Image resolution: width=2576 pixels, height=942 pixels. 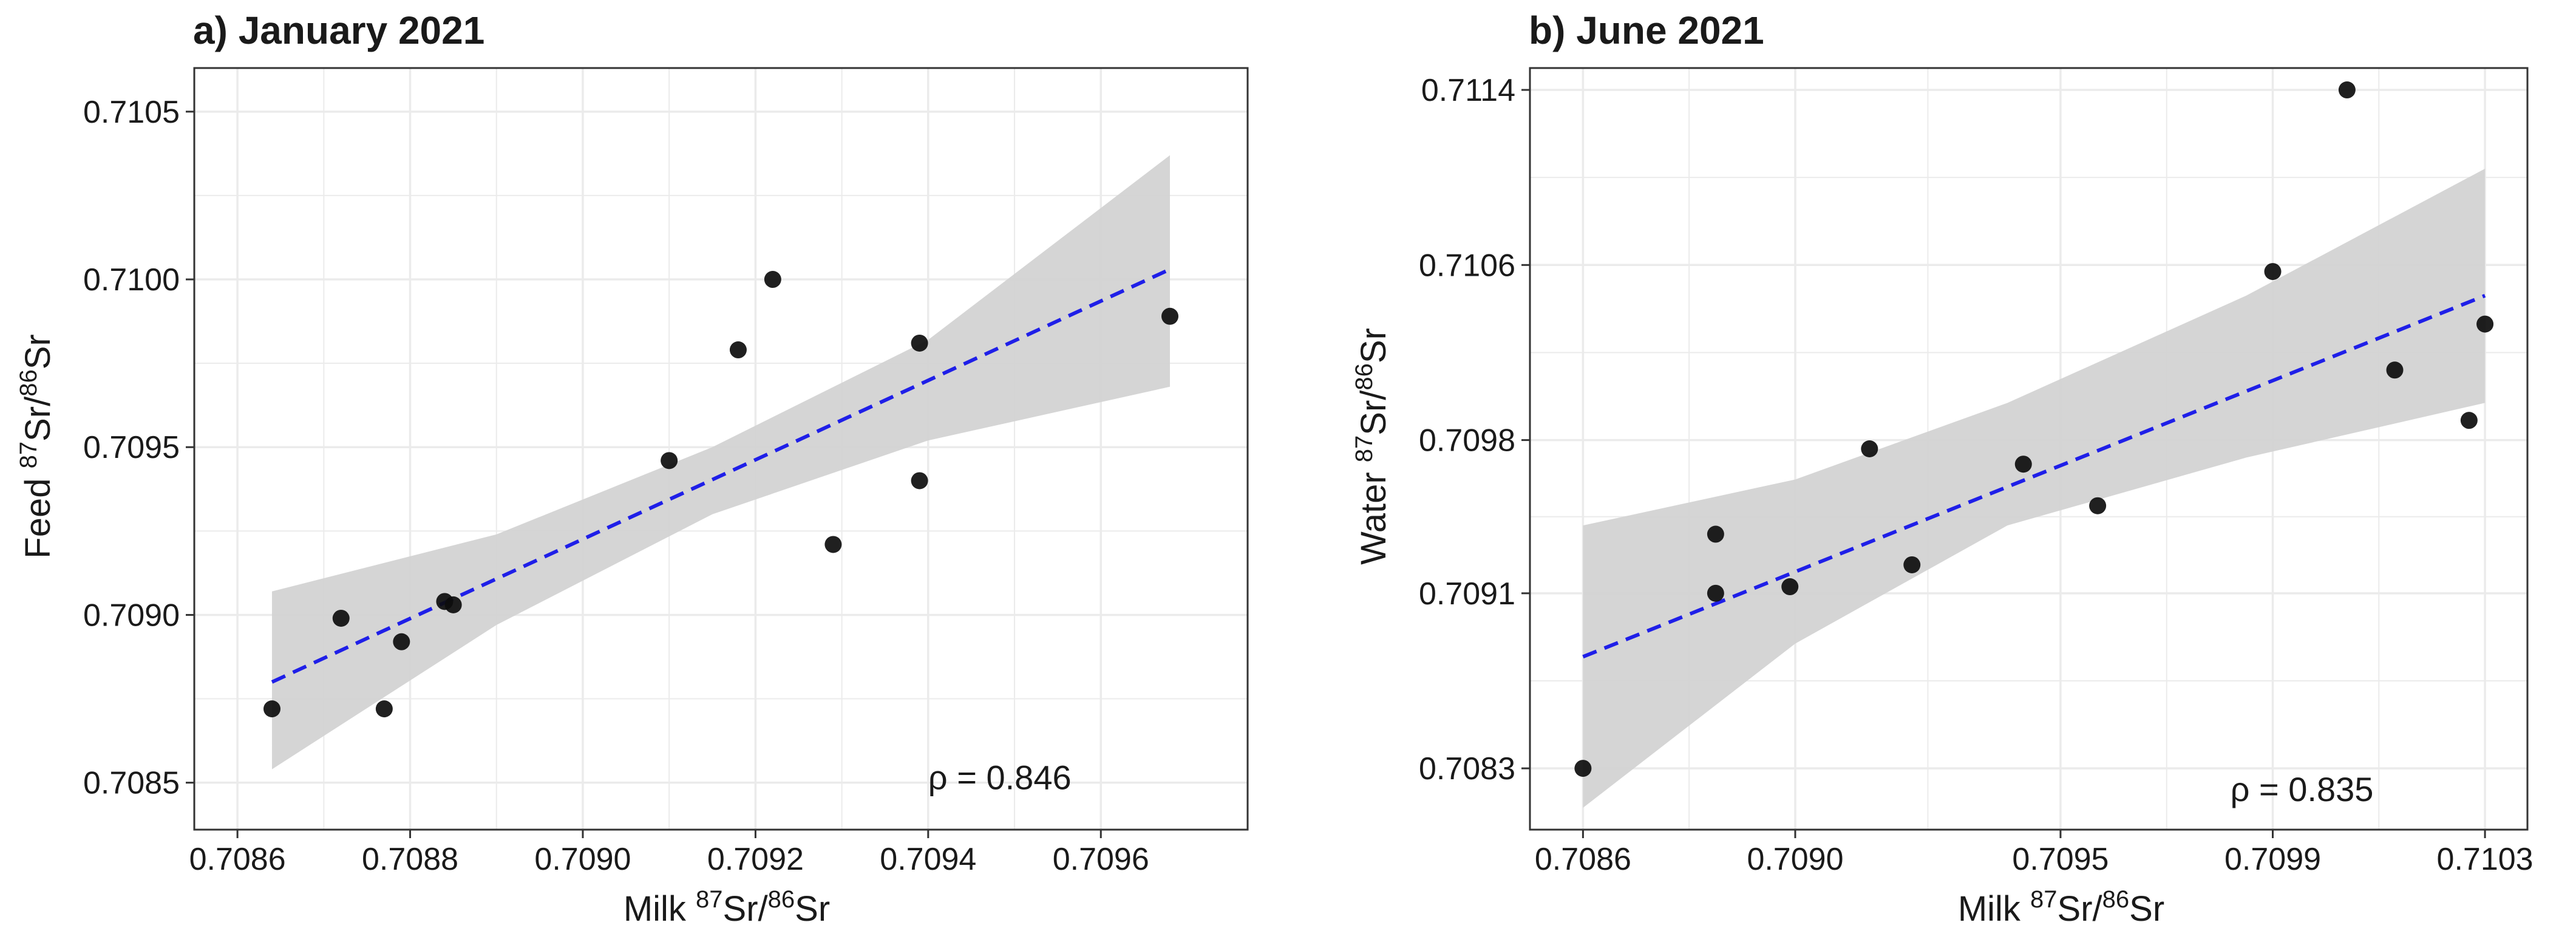 I want to click on y-tick-label: 0.7106, so click(x=1467, y=265).